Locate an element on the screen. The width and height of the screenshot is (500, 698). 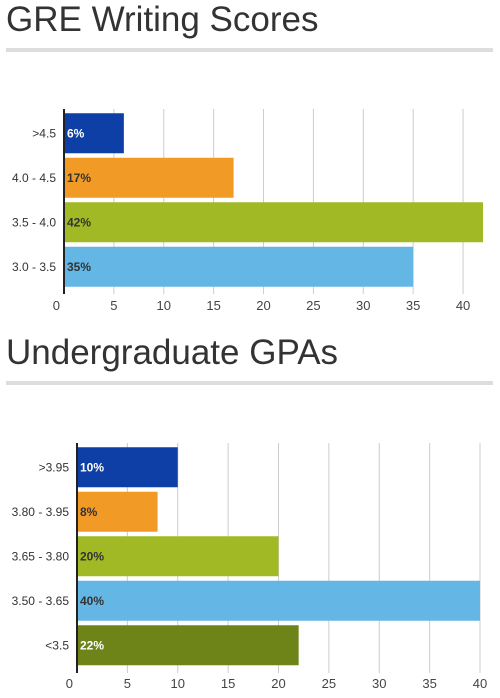
gpa-x-tick-label: 15 is located at coordinates (228, 683).